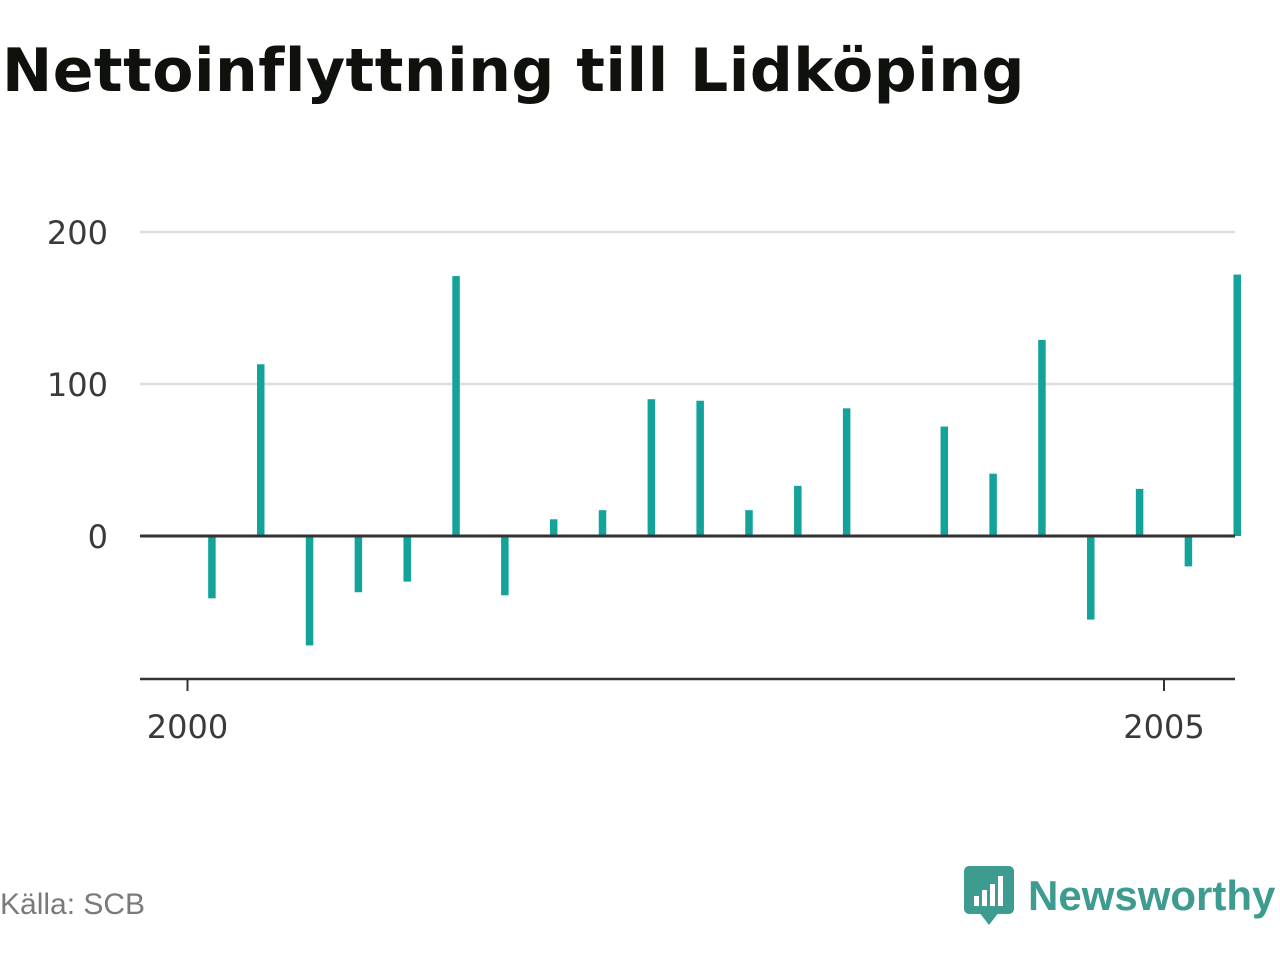 The width and height of the screenshot is (1280, 960). What do you see at coordinates (675, 685) in the screenshot?
I see `x-ticks` at bounding box center [675, 685].